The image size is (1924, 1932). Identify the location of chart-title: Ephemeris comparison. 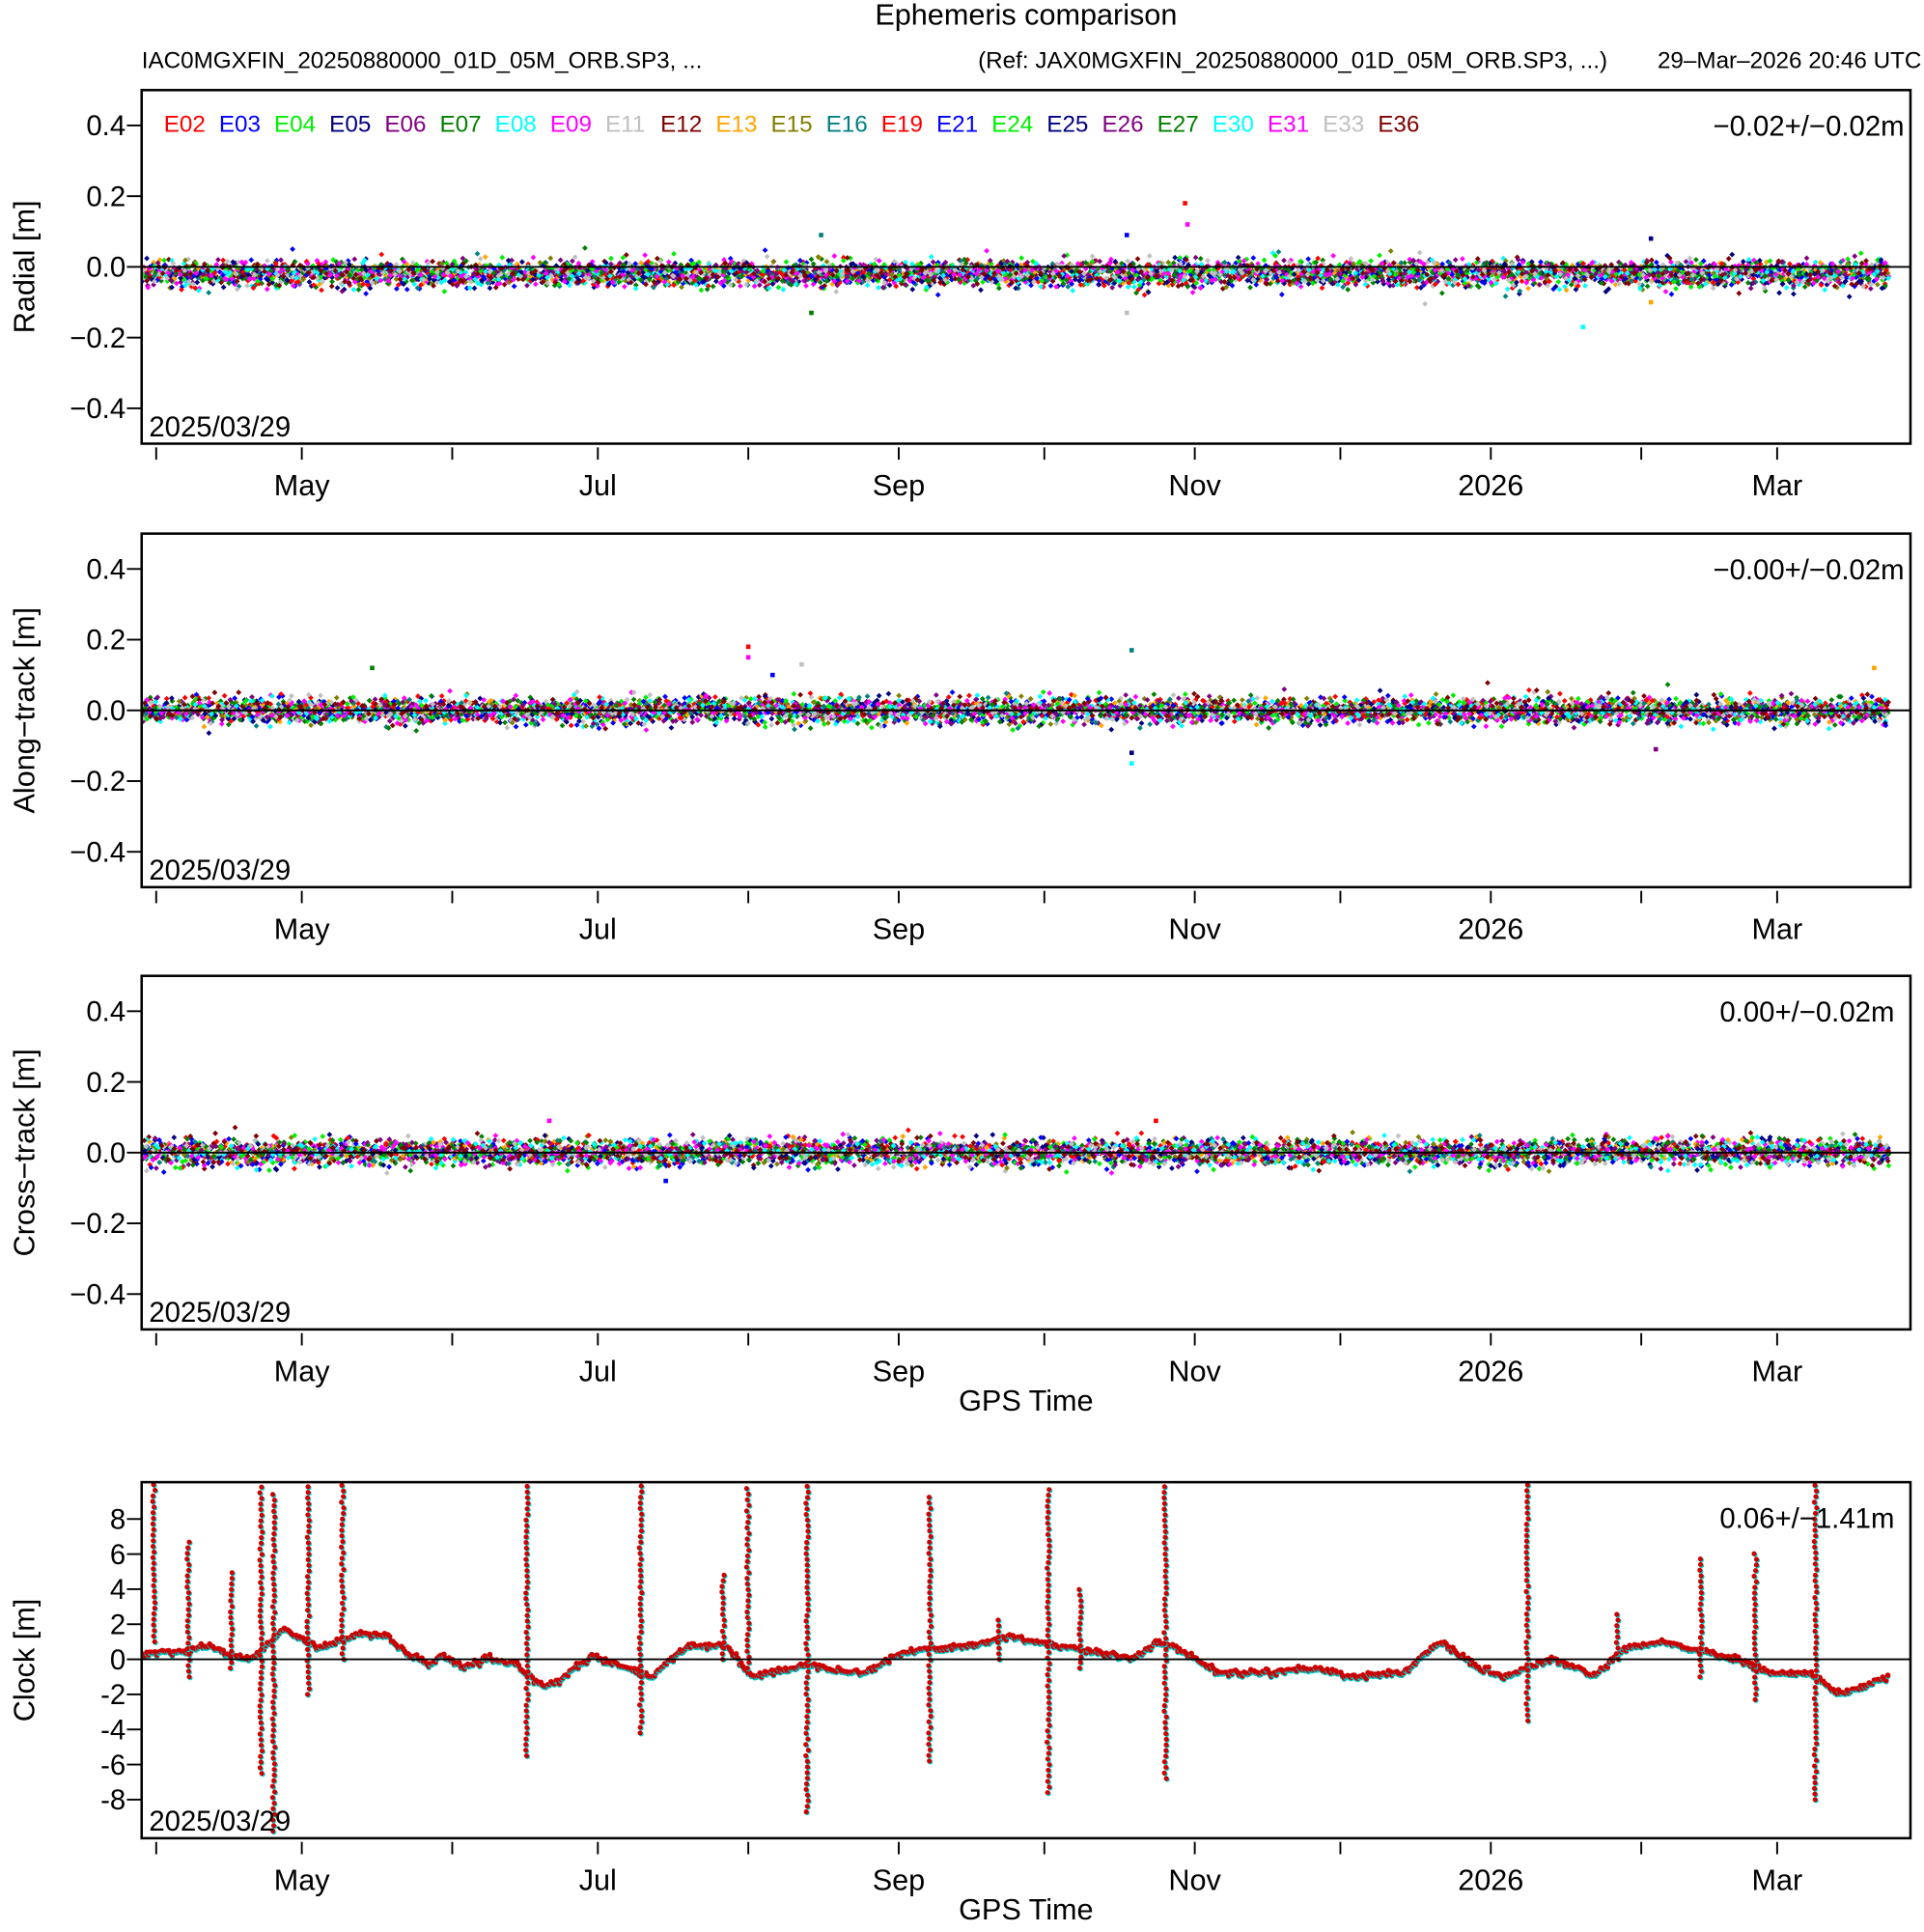
(1026, 16).